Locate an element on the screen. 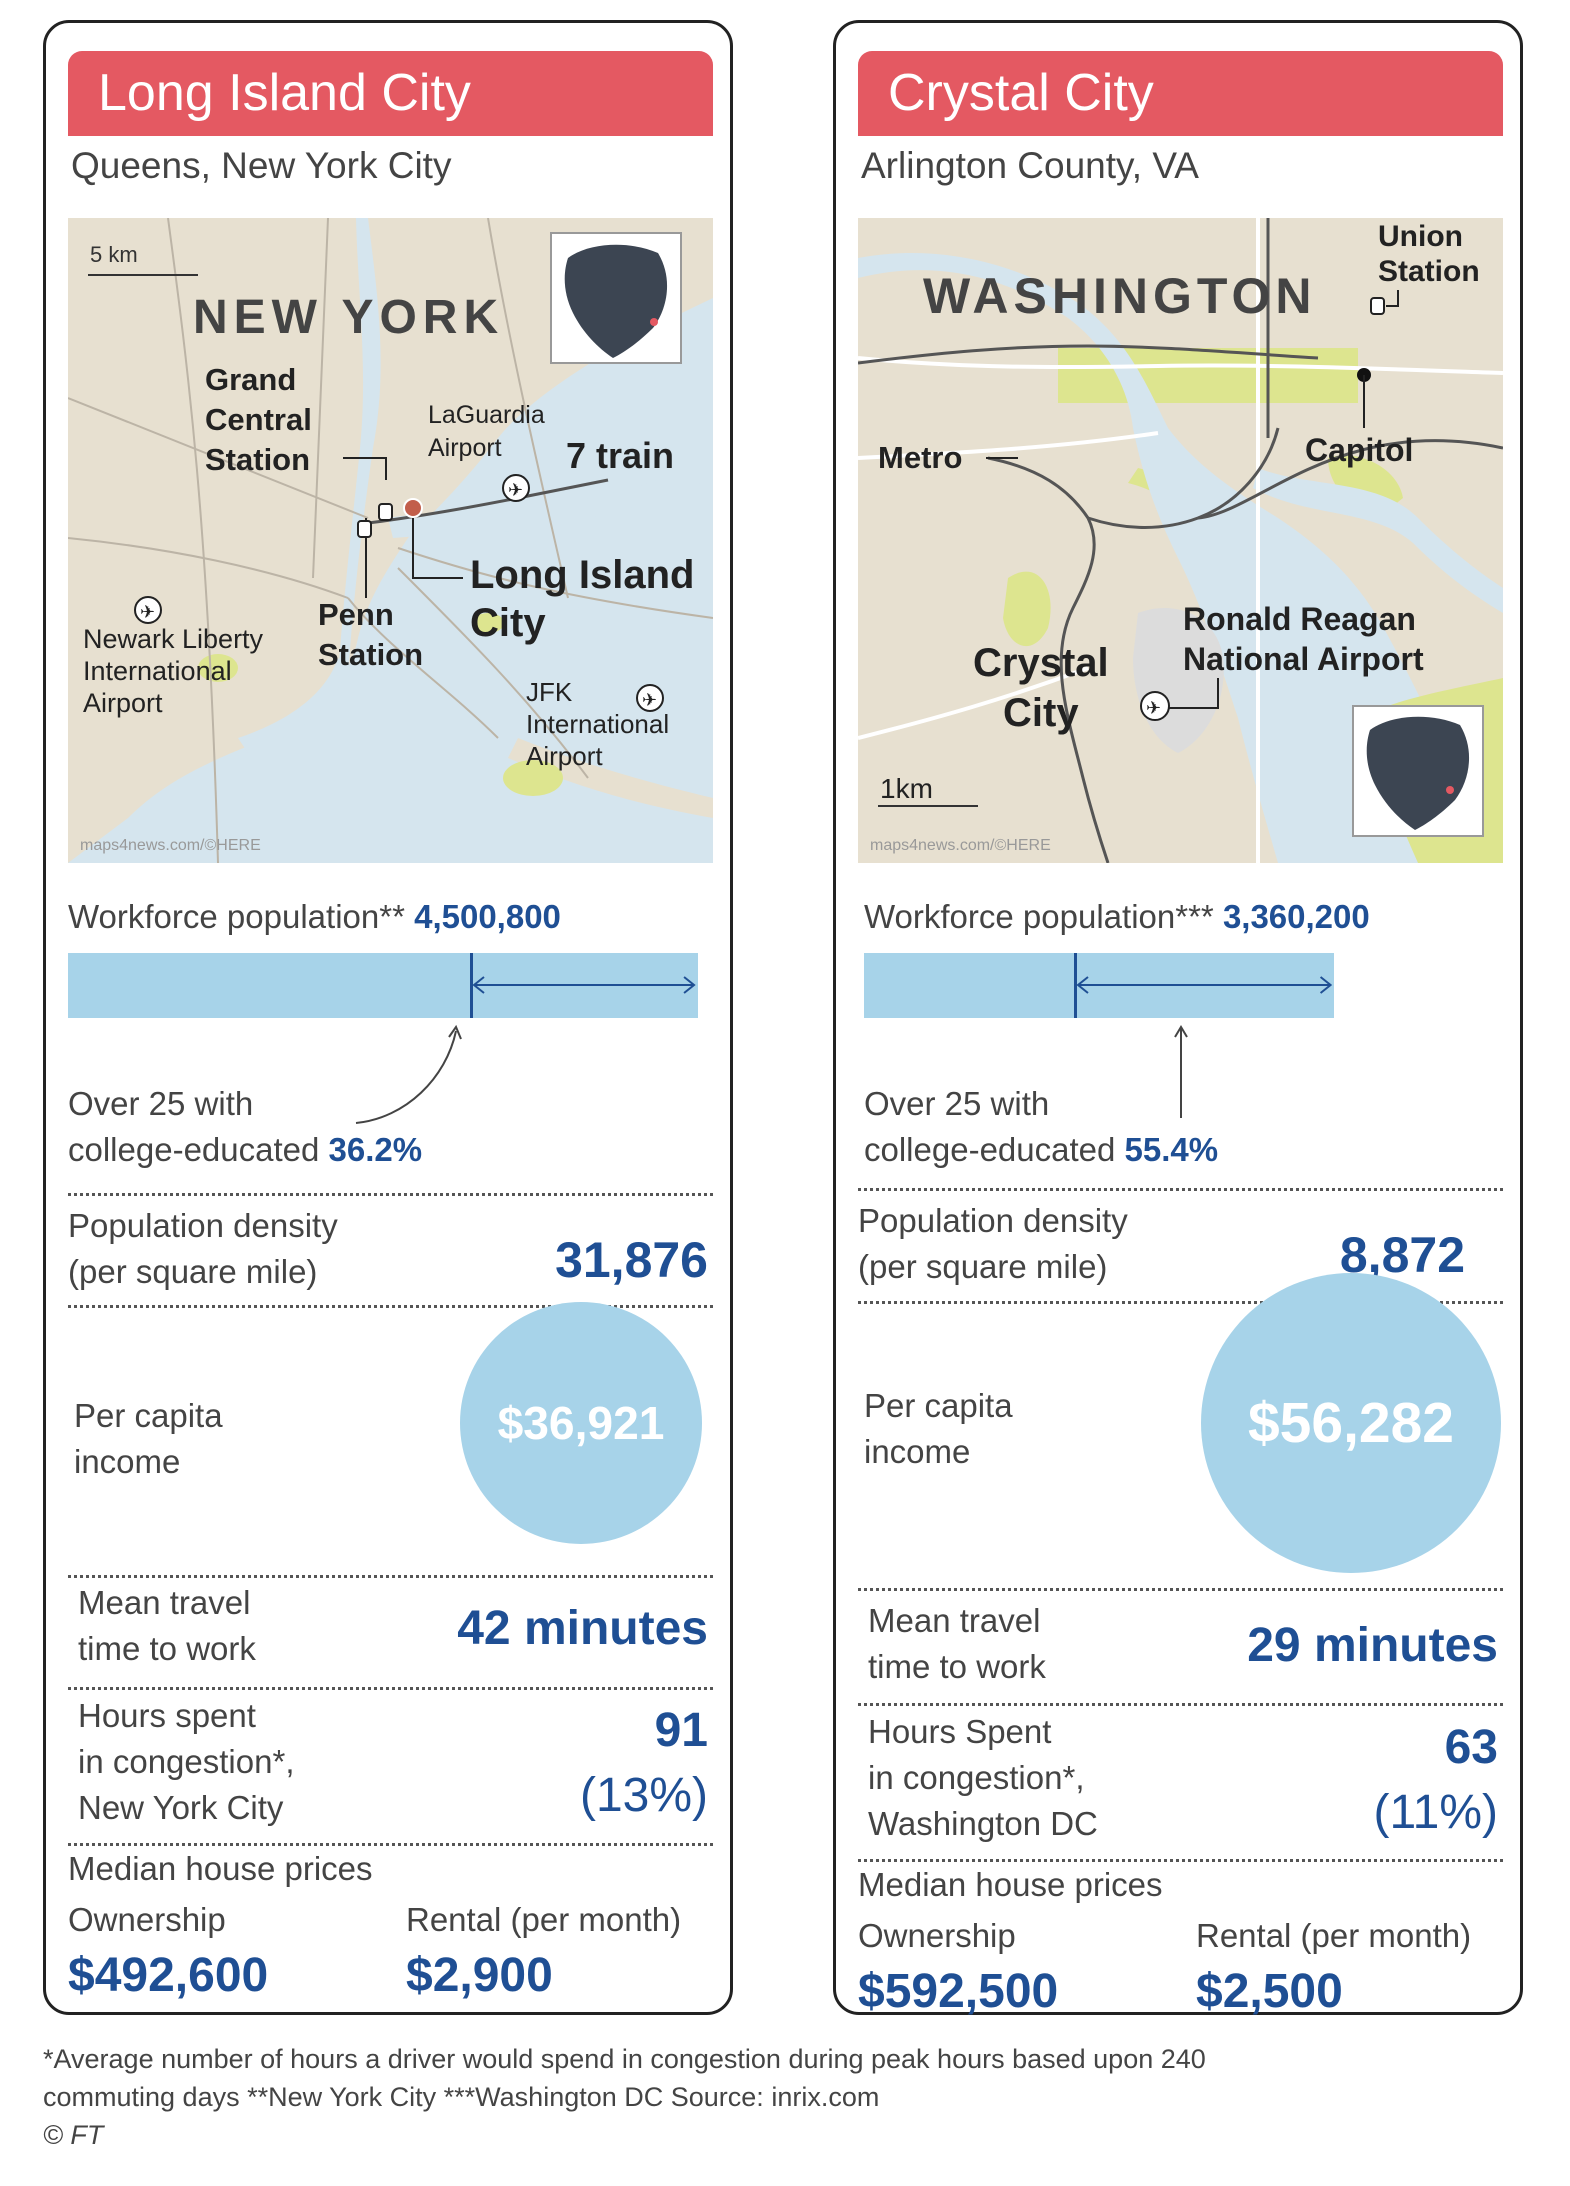 The image size is (1570, 2186). workforce-label: Workforce population** 4,500,800 is located at coordinates (314, 917).